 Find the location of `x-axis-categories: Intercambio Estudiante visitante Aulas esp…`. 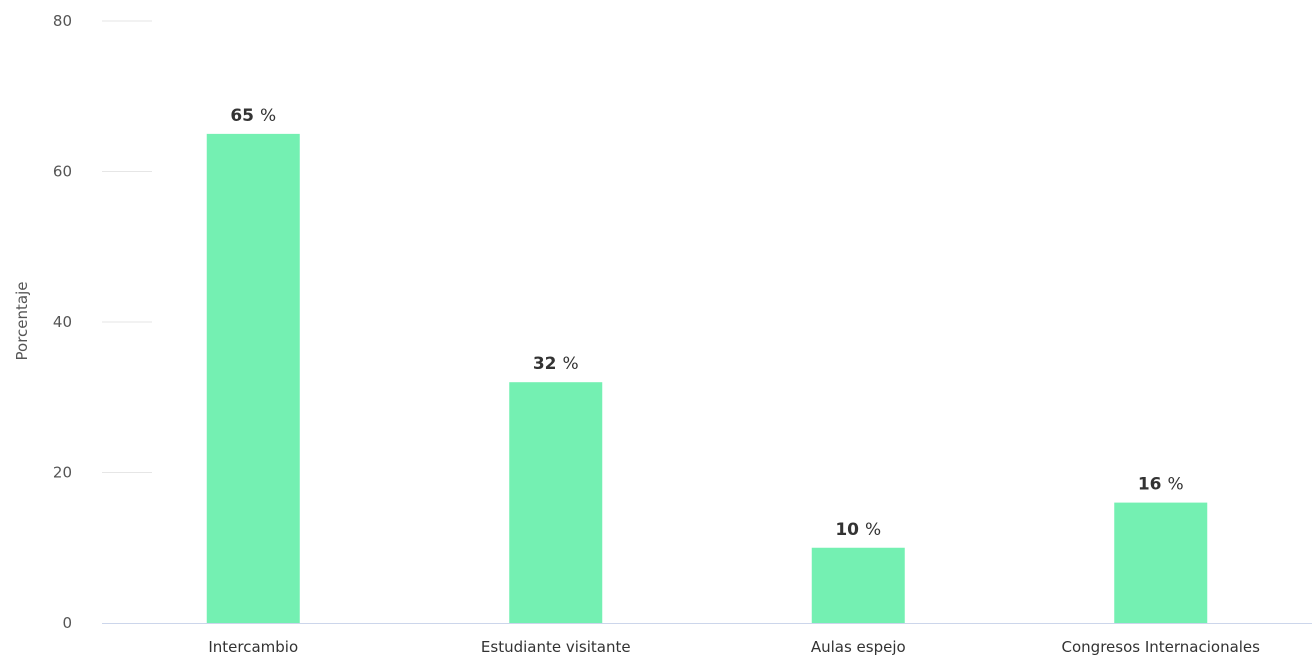

x-axis-categories: Intercambio Estudiante visitante Aulas esp… is located at coordinates (734, 647).